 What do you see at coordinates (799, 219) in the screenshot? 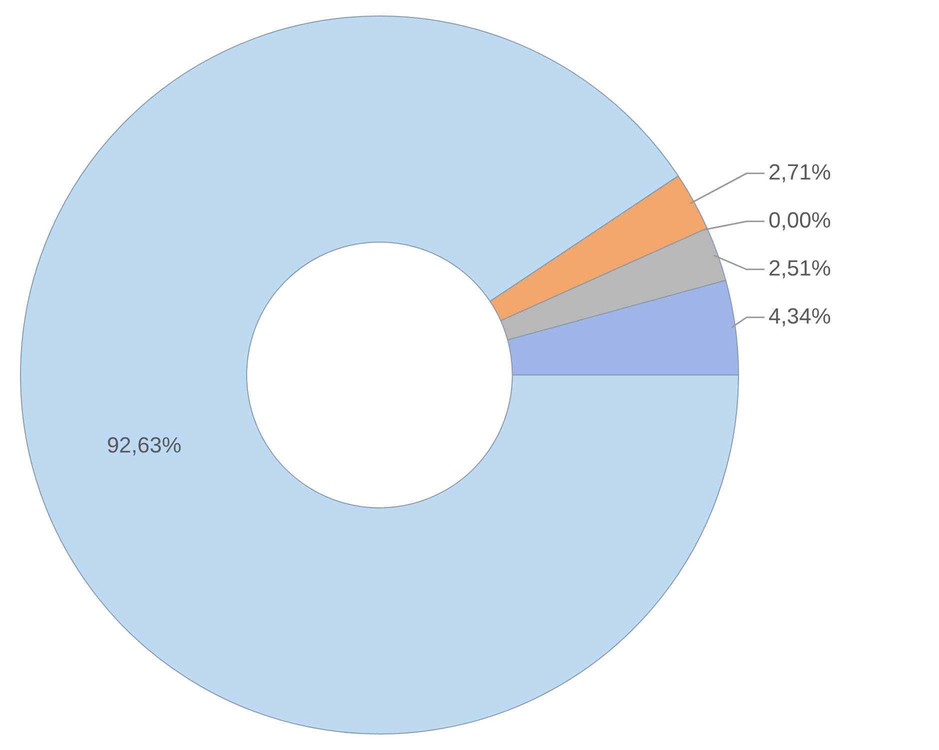
I see `text: 0,00%` at bounding box center [799, 219].